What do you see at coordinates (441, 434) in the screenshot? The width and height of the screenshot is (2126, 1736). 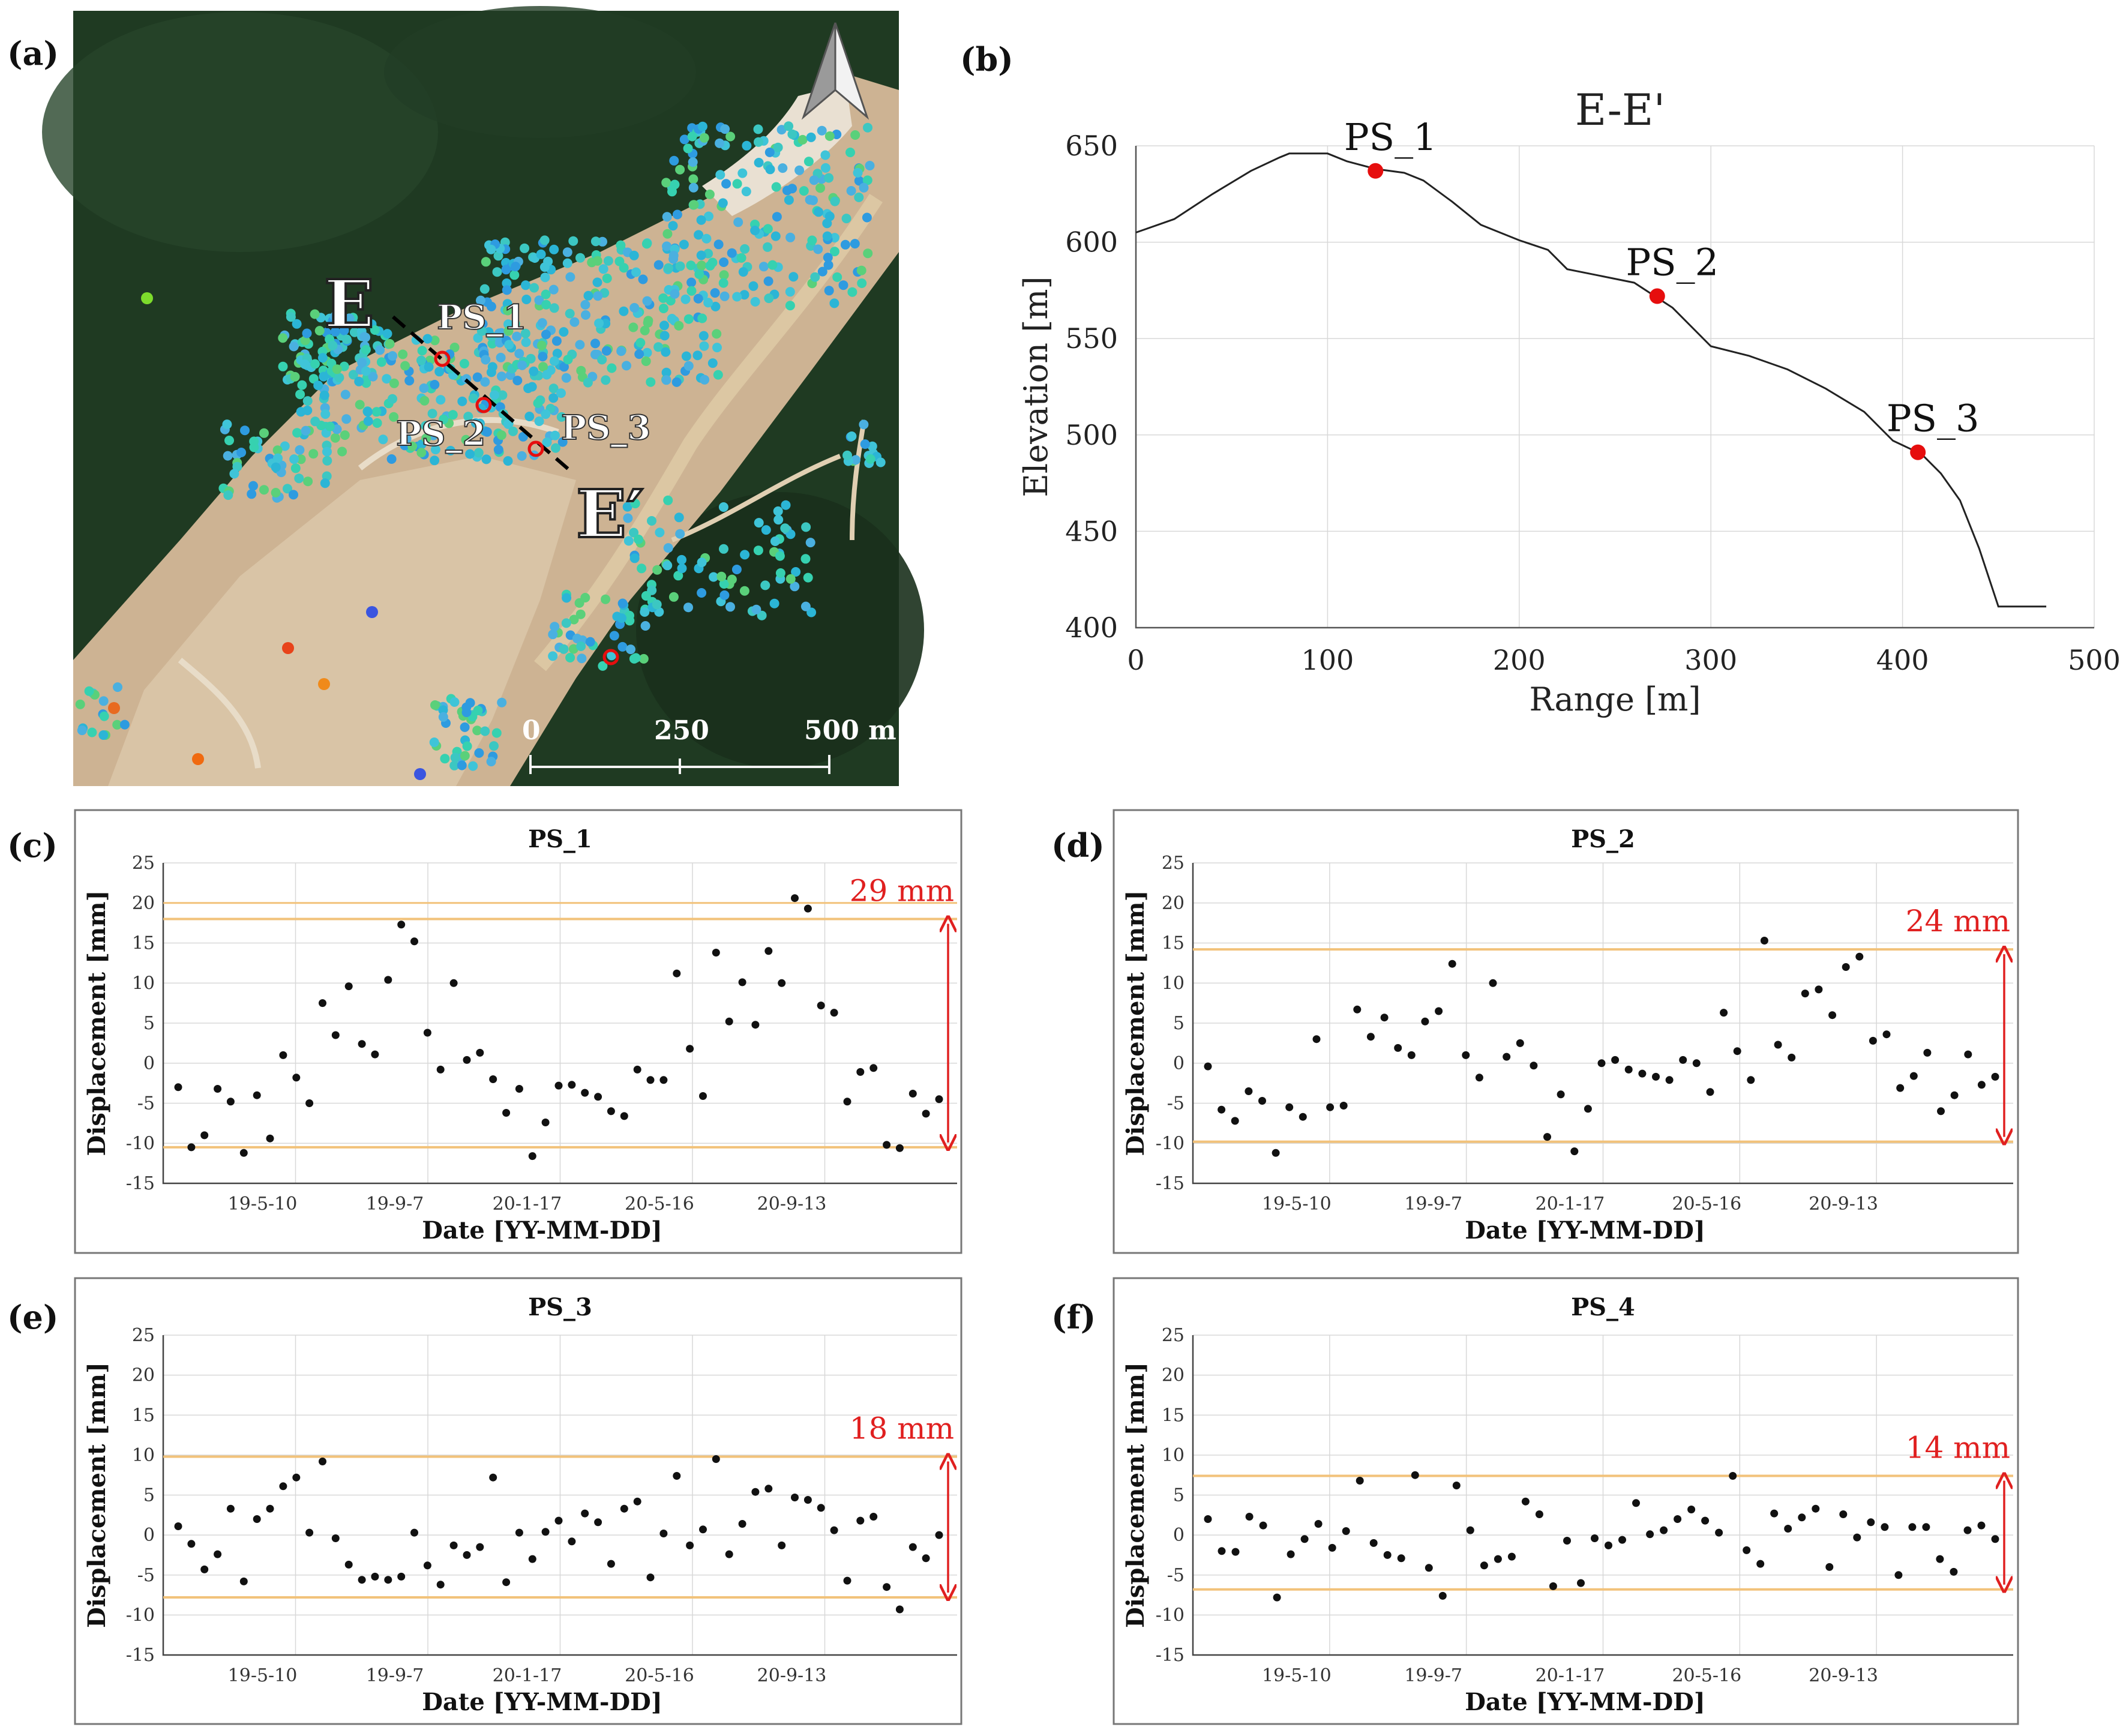 I see `map-label-ps2: PS_2` at bounding box center [441, 434].